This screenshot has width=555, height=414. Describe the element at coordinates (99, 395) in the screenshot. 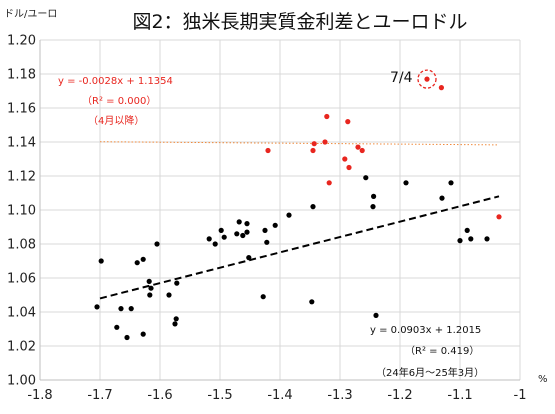

I see `x-tick-label: -1.7` at that location.